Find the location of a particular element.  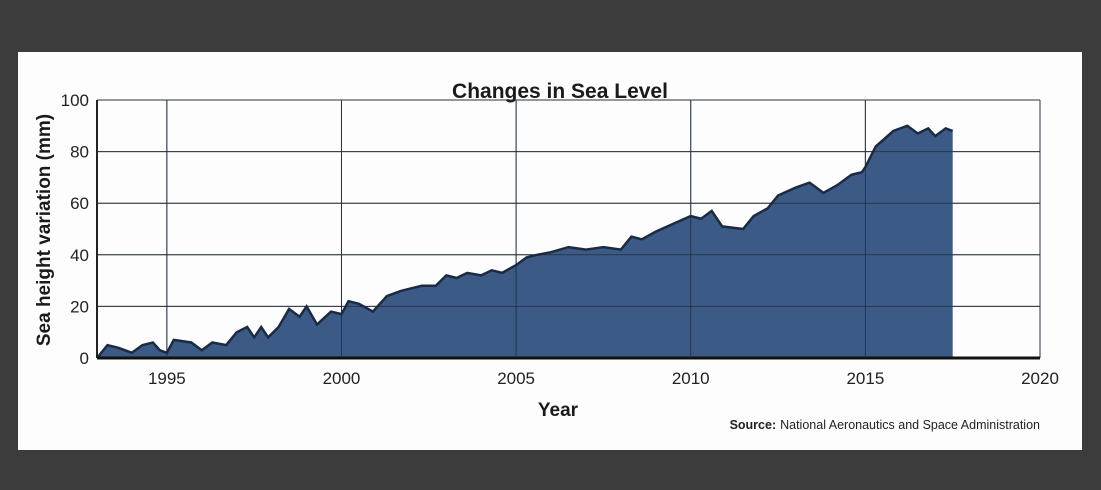

y-axis-label: Sea height variation (mm) is located at coordinates (44, 230).